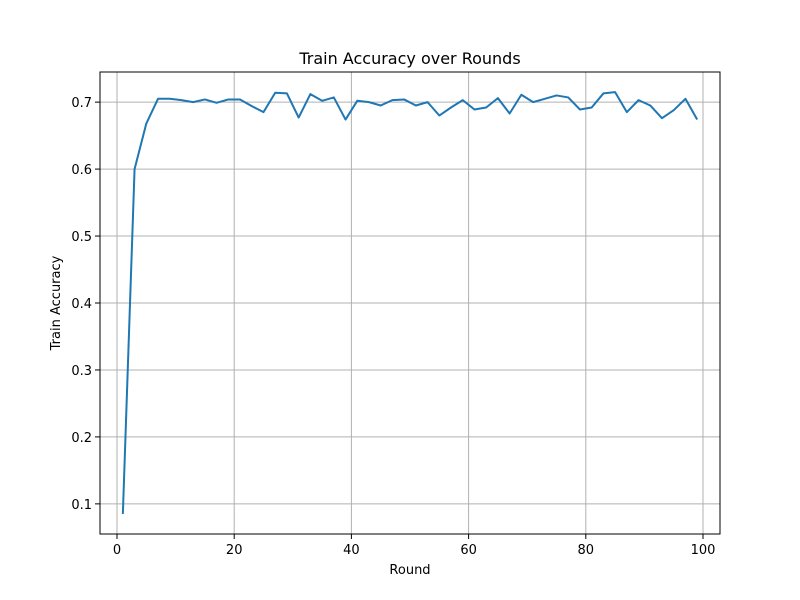 Image resolution: width=800 pixels, height=600 pixels. I want to click on x-tick-label: 60, so click(468, 550).